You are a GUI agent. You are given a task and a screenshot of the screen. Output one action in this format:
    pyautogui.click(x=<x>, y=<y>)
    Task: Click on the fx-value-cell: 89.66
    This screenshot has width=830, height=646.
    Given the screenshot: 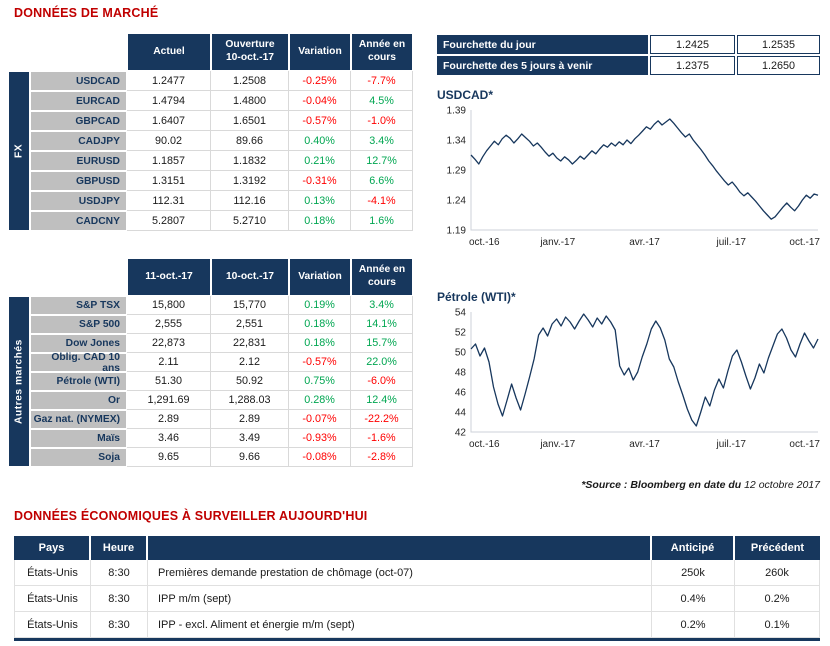 What is the action you would take?
    pyautogui.click(x=250, y=141)
    